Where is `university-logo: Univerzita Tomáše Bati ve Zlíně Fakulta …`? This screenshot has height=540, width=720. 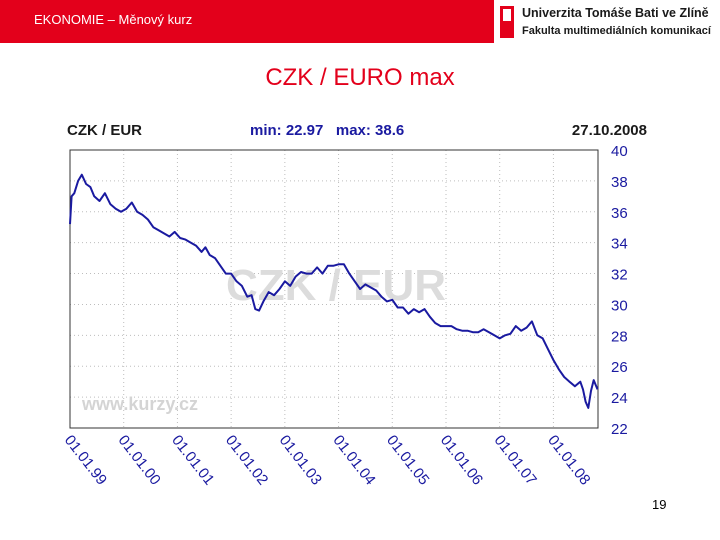 university-logo: Univerzita Tomáše Bati ve Zlíně Fakulta … is located at coordinates (607, 23).